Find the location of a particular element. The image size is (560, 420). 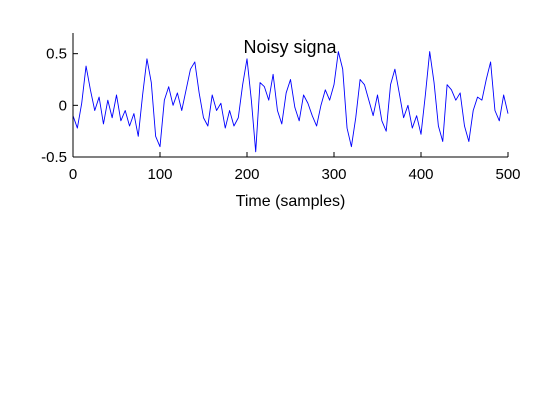

x-tick-label: 0 is located at coordinates (73, 174).